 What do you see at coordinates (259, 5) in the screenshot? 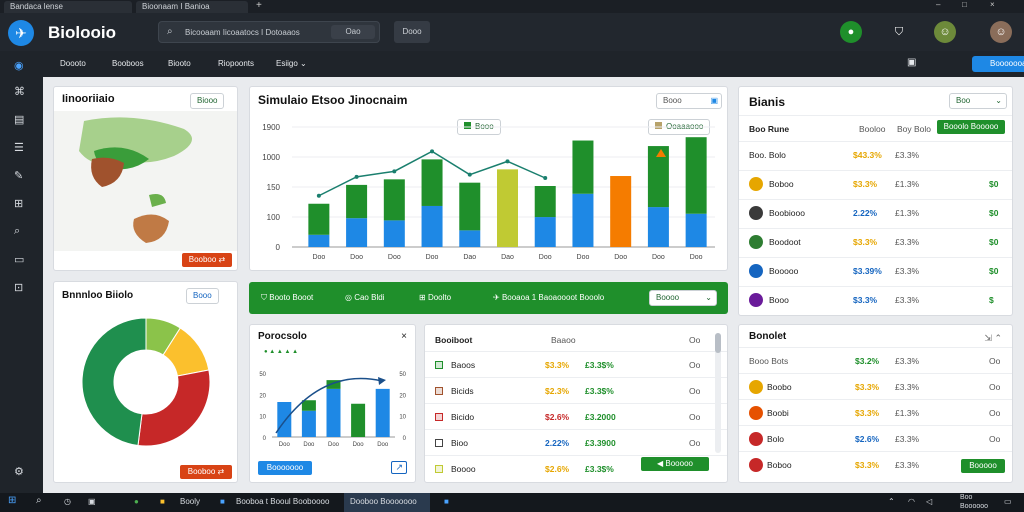
I see `new-tab-button: +` at bounding box center [259, 5].